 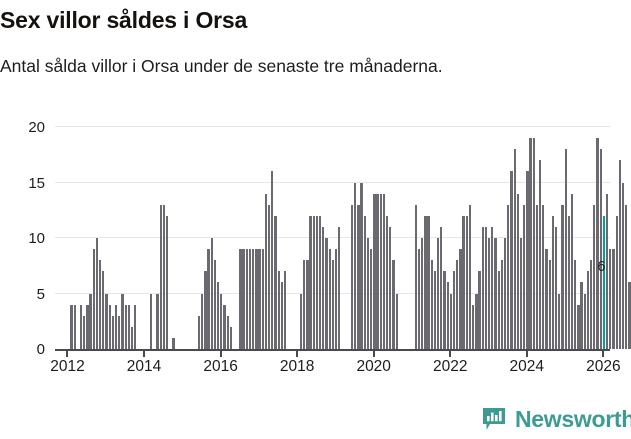 What do you see at coordinates (494, 419) in the screenshot?
I see `bar-chart-speech-bubble-icon` at bounding box center [494, 419].